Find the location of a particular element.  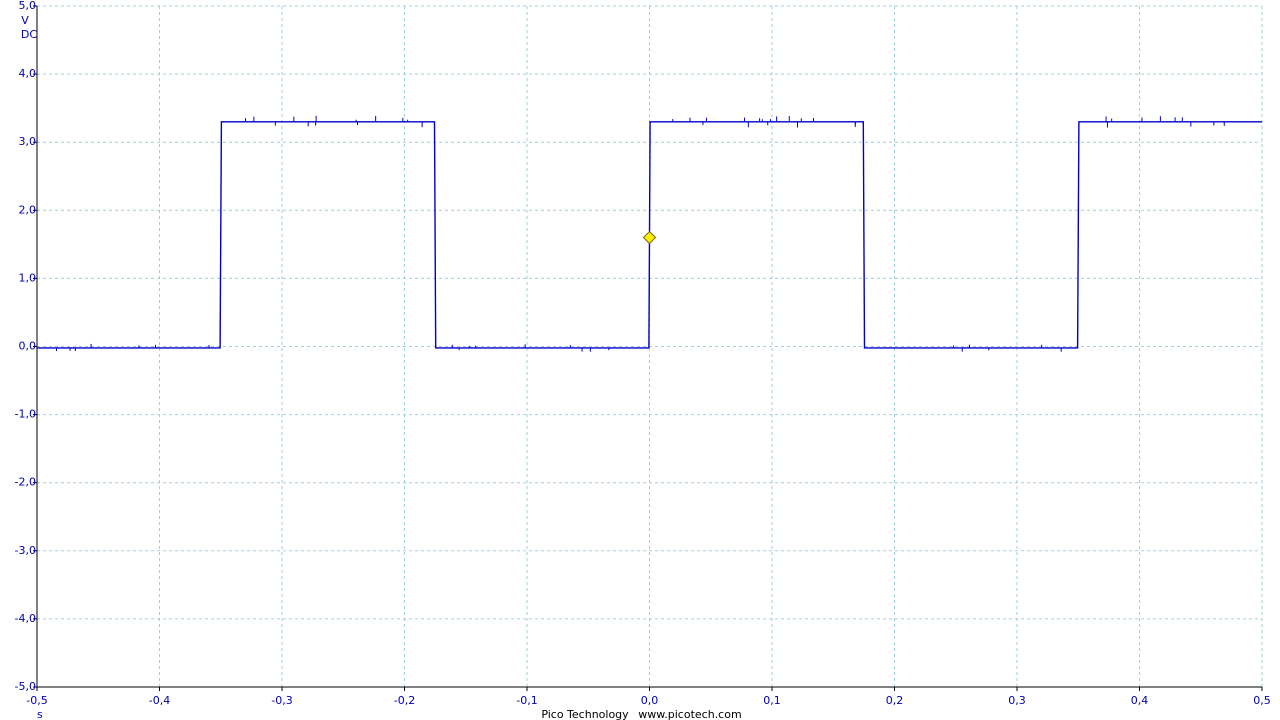

y-tick-label: 5,0 is located at coordinates (28, 6).